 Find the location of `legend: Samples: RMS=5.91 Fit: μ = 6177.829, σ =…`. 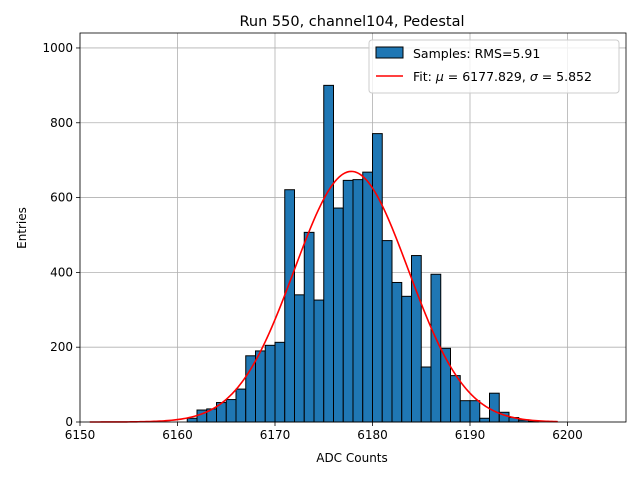

legend: Samples: RMS=5.91 Fit: μ = 6177.829, σ =… is located at coordinates (494, 66).